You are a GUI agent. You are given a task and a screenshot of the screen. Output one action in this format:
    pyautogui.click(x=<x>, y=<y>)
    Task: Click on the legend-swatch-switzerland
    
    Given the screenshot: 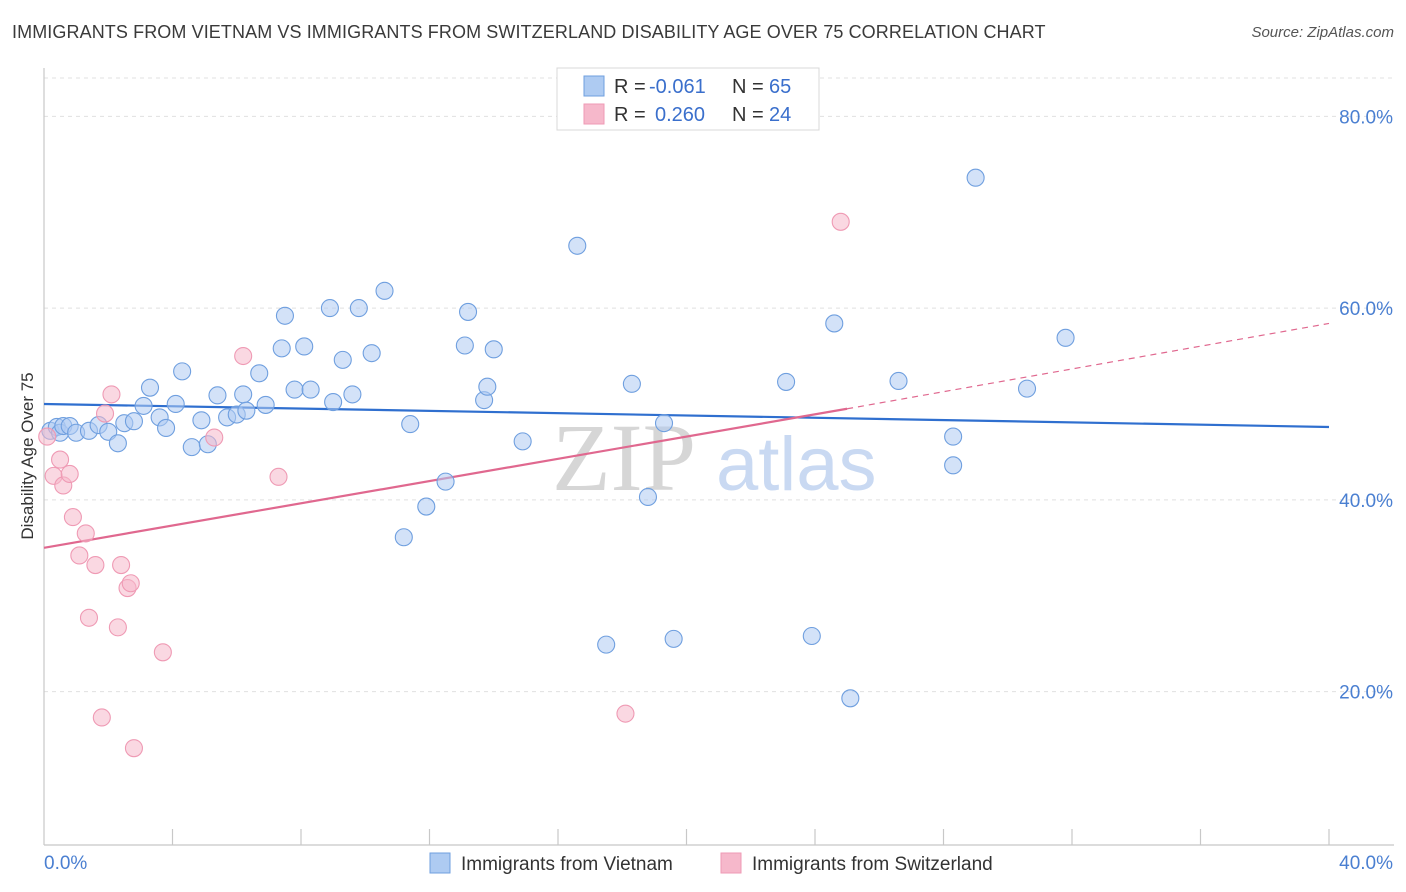 What is the action you would take?
    pyautogui.click(x=594, y=114)
    